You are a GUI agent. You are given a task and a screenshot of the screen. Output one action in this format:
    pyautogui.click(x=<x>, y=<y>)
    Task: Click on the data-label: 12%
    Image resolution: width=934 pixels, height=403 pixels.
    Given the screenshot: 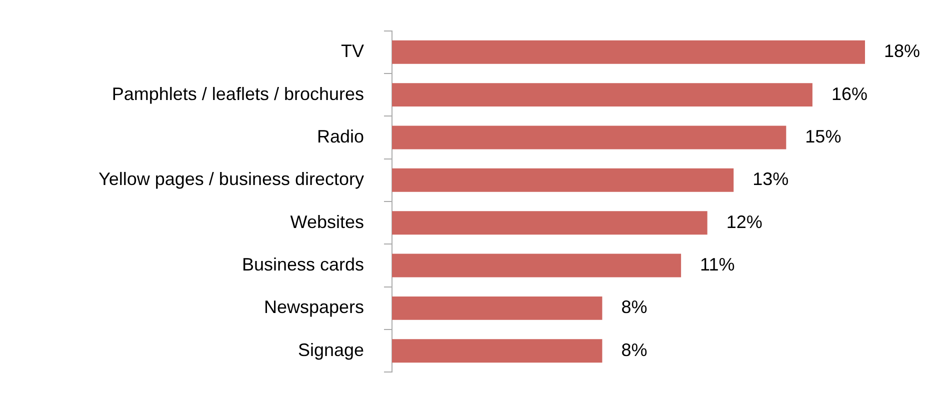 What is the action you would take?
    pyautogui.click(x=744, y=222)
    